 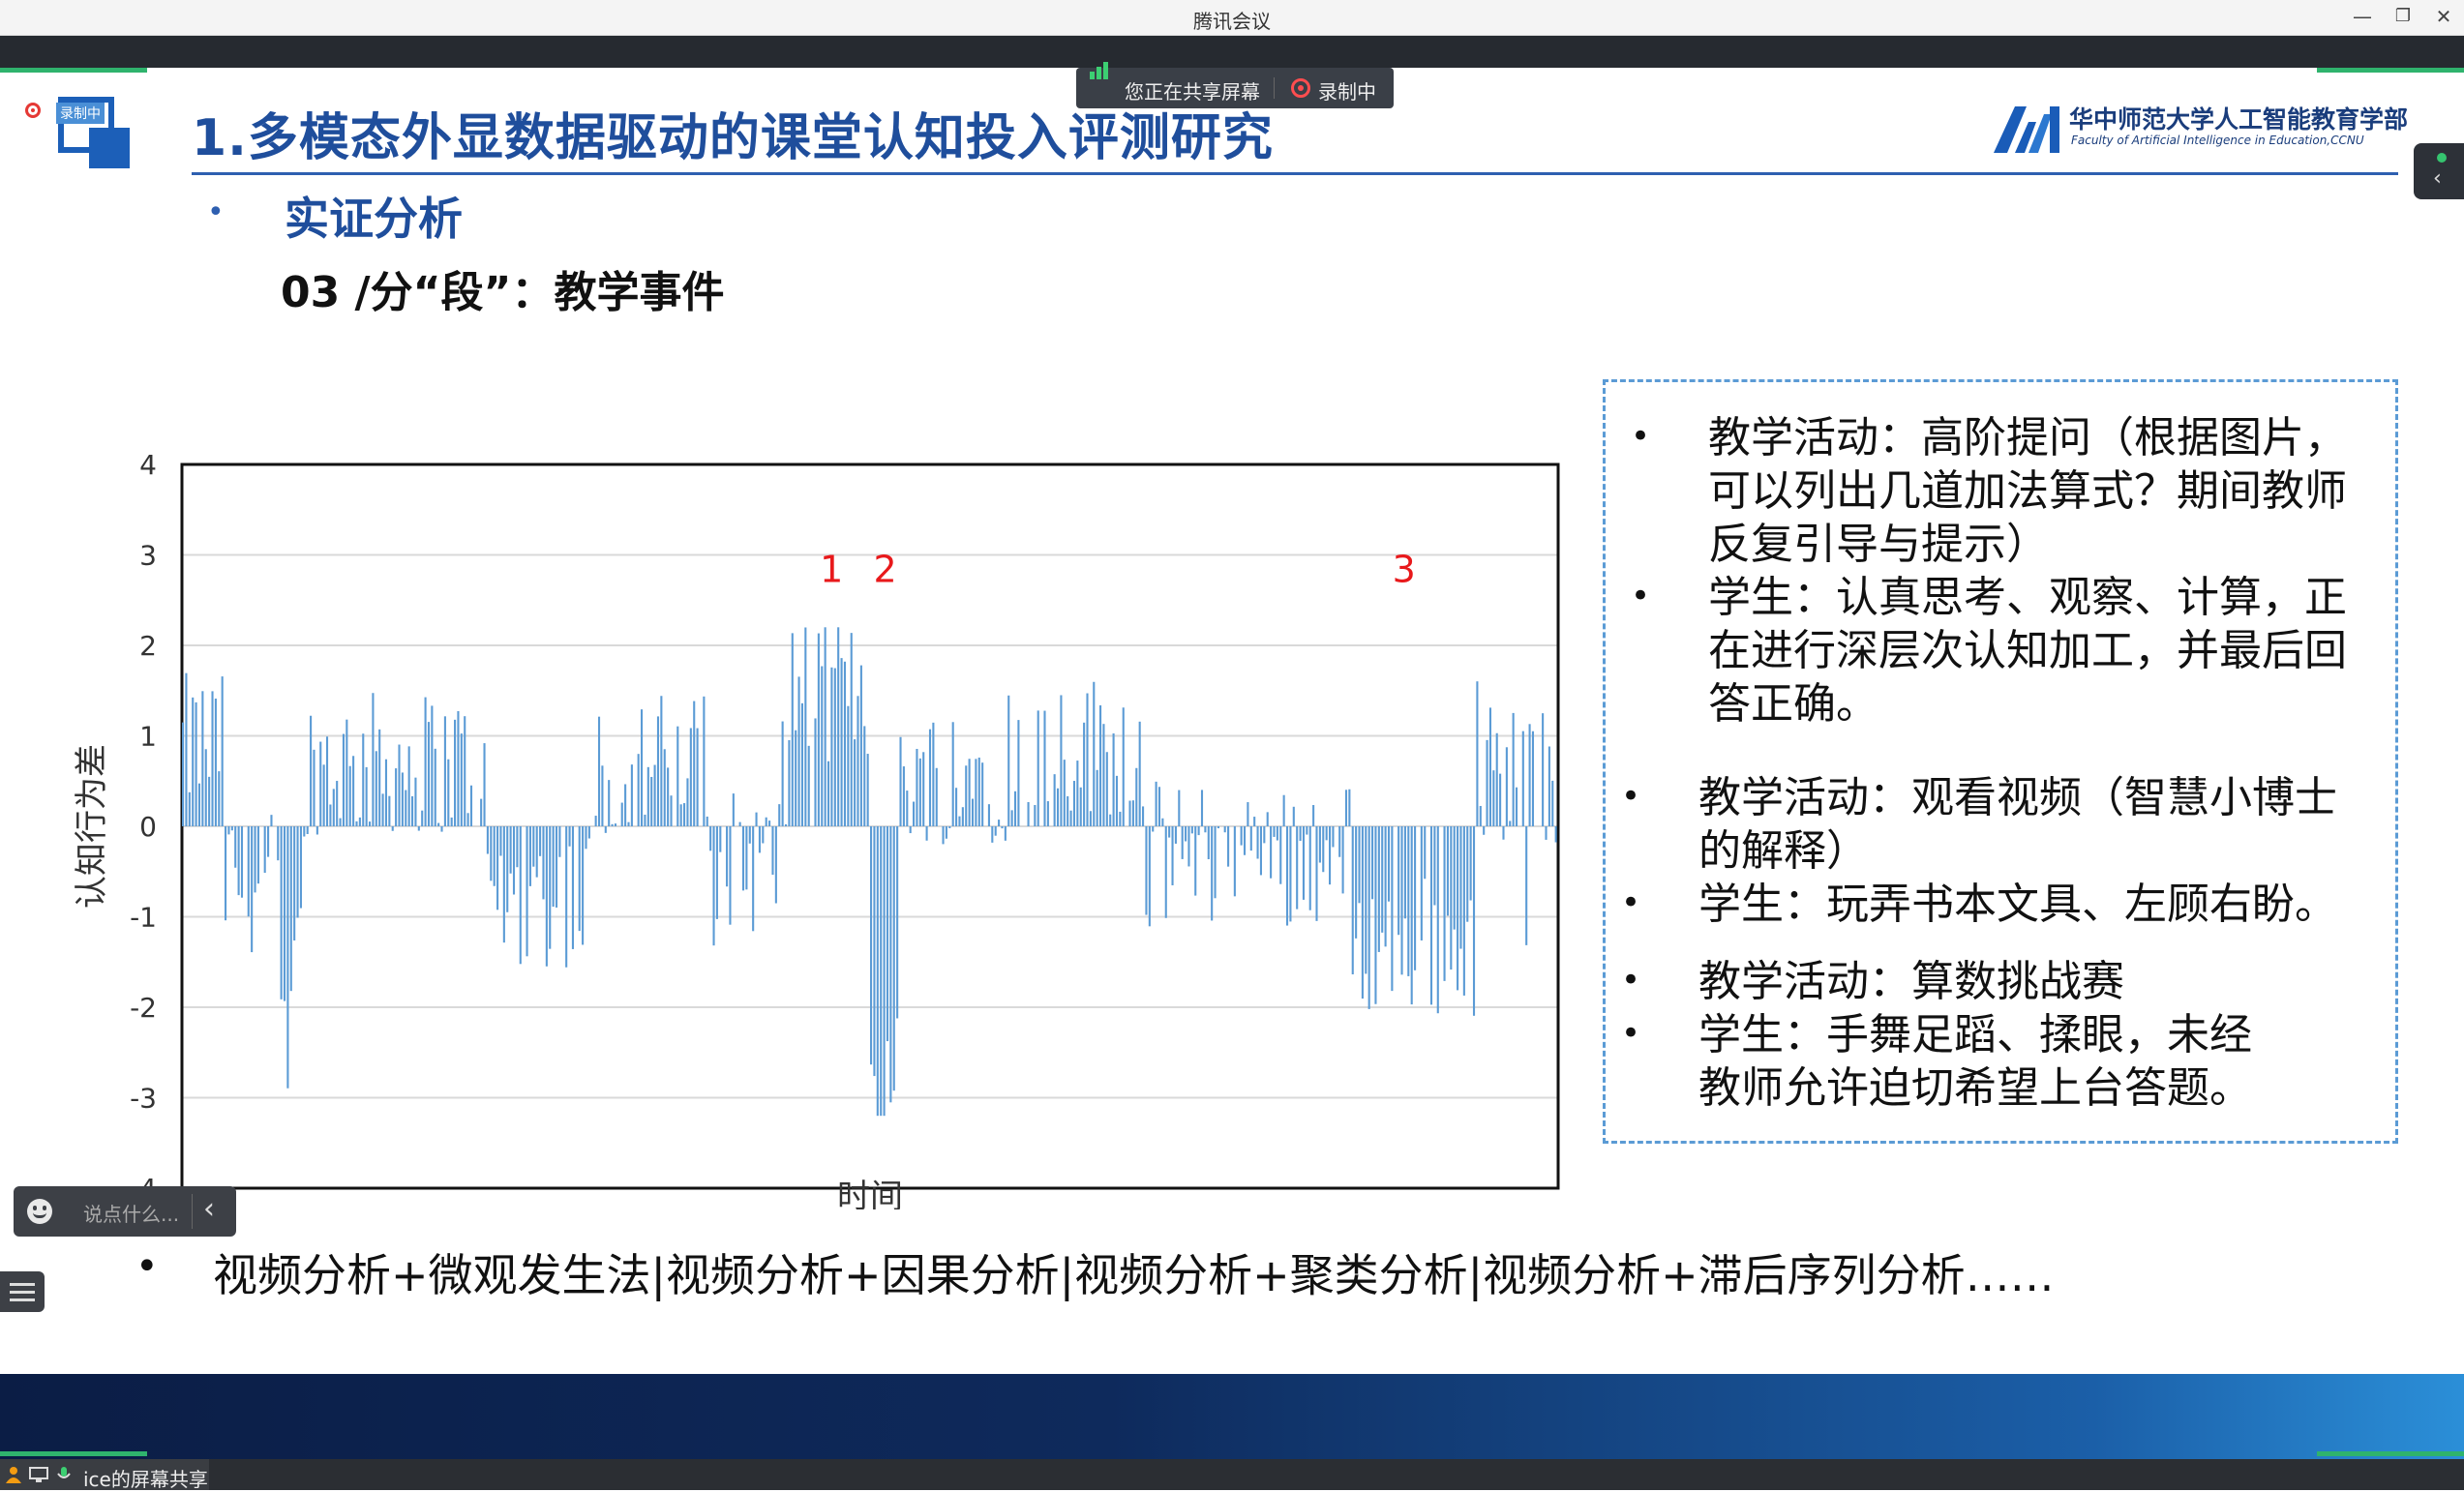 I want to click on accent-line-left, so click(x=73, y=70).